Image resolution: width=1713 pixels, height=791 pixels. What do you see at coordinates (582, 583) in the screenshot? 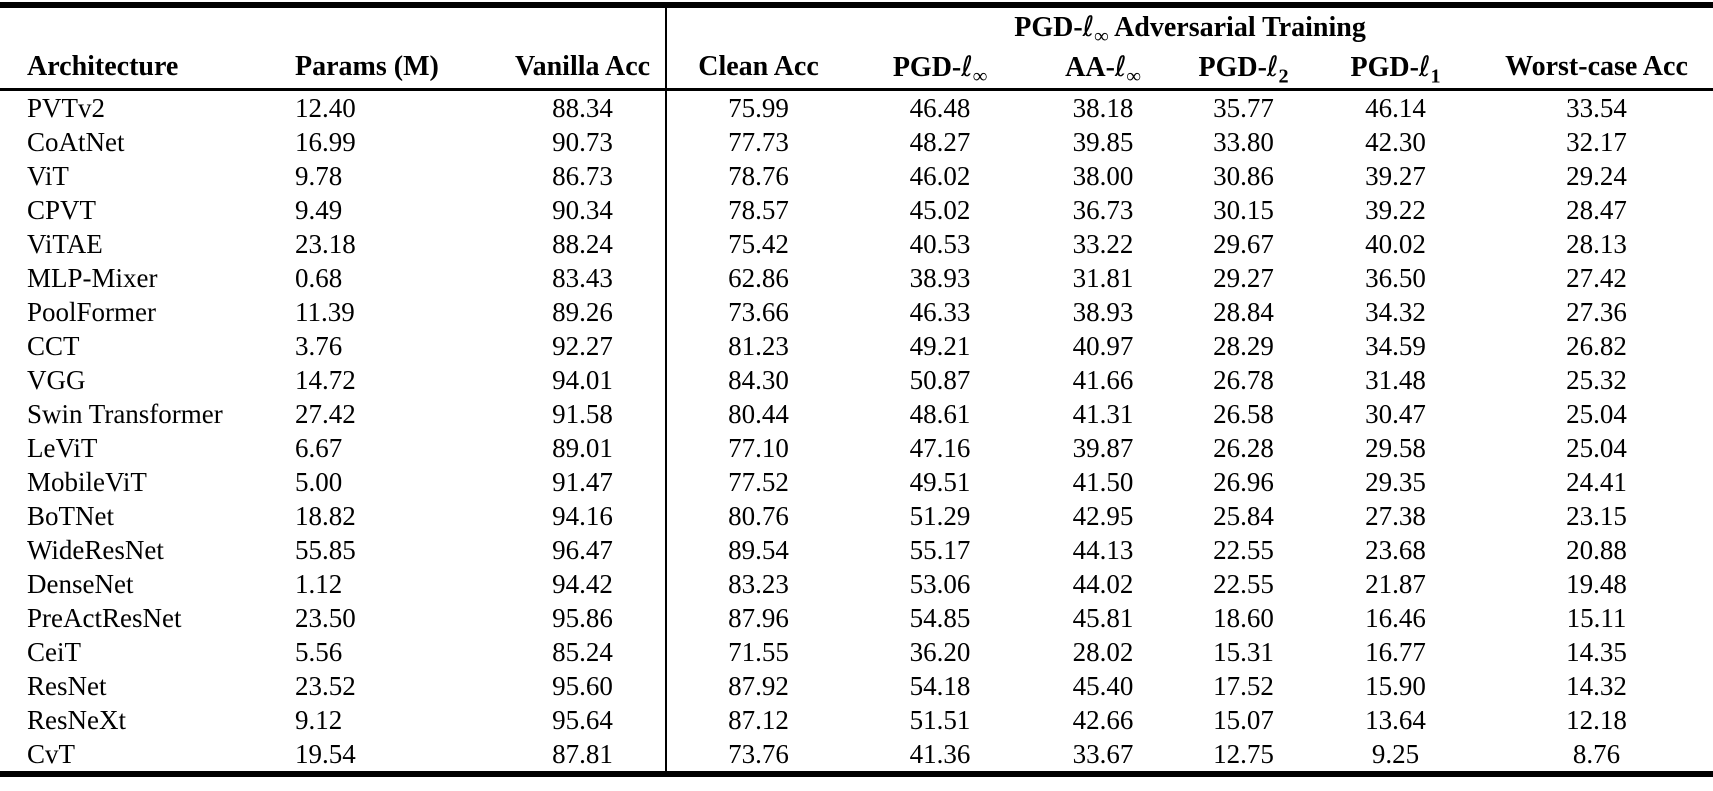
I see `cell-vanilla-acc: 94.42` at bounding box center [582, 583].